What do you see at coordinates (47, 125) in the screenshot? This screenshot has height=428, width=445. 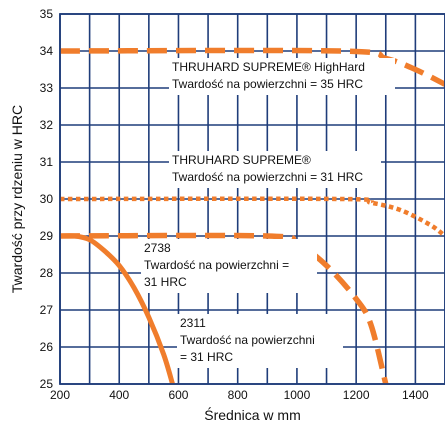 I see `y-tick-label: 32` at bounding box center [47, 125].